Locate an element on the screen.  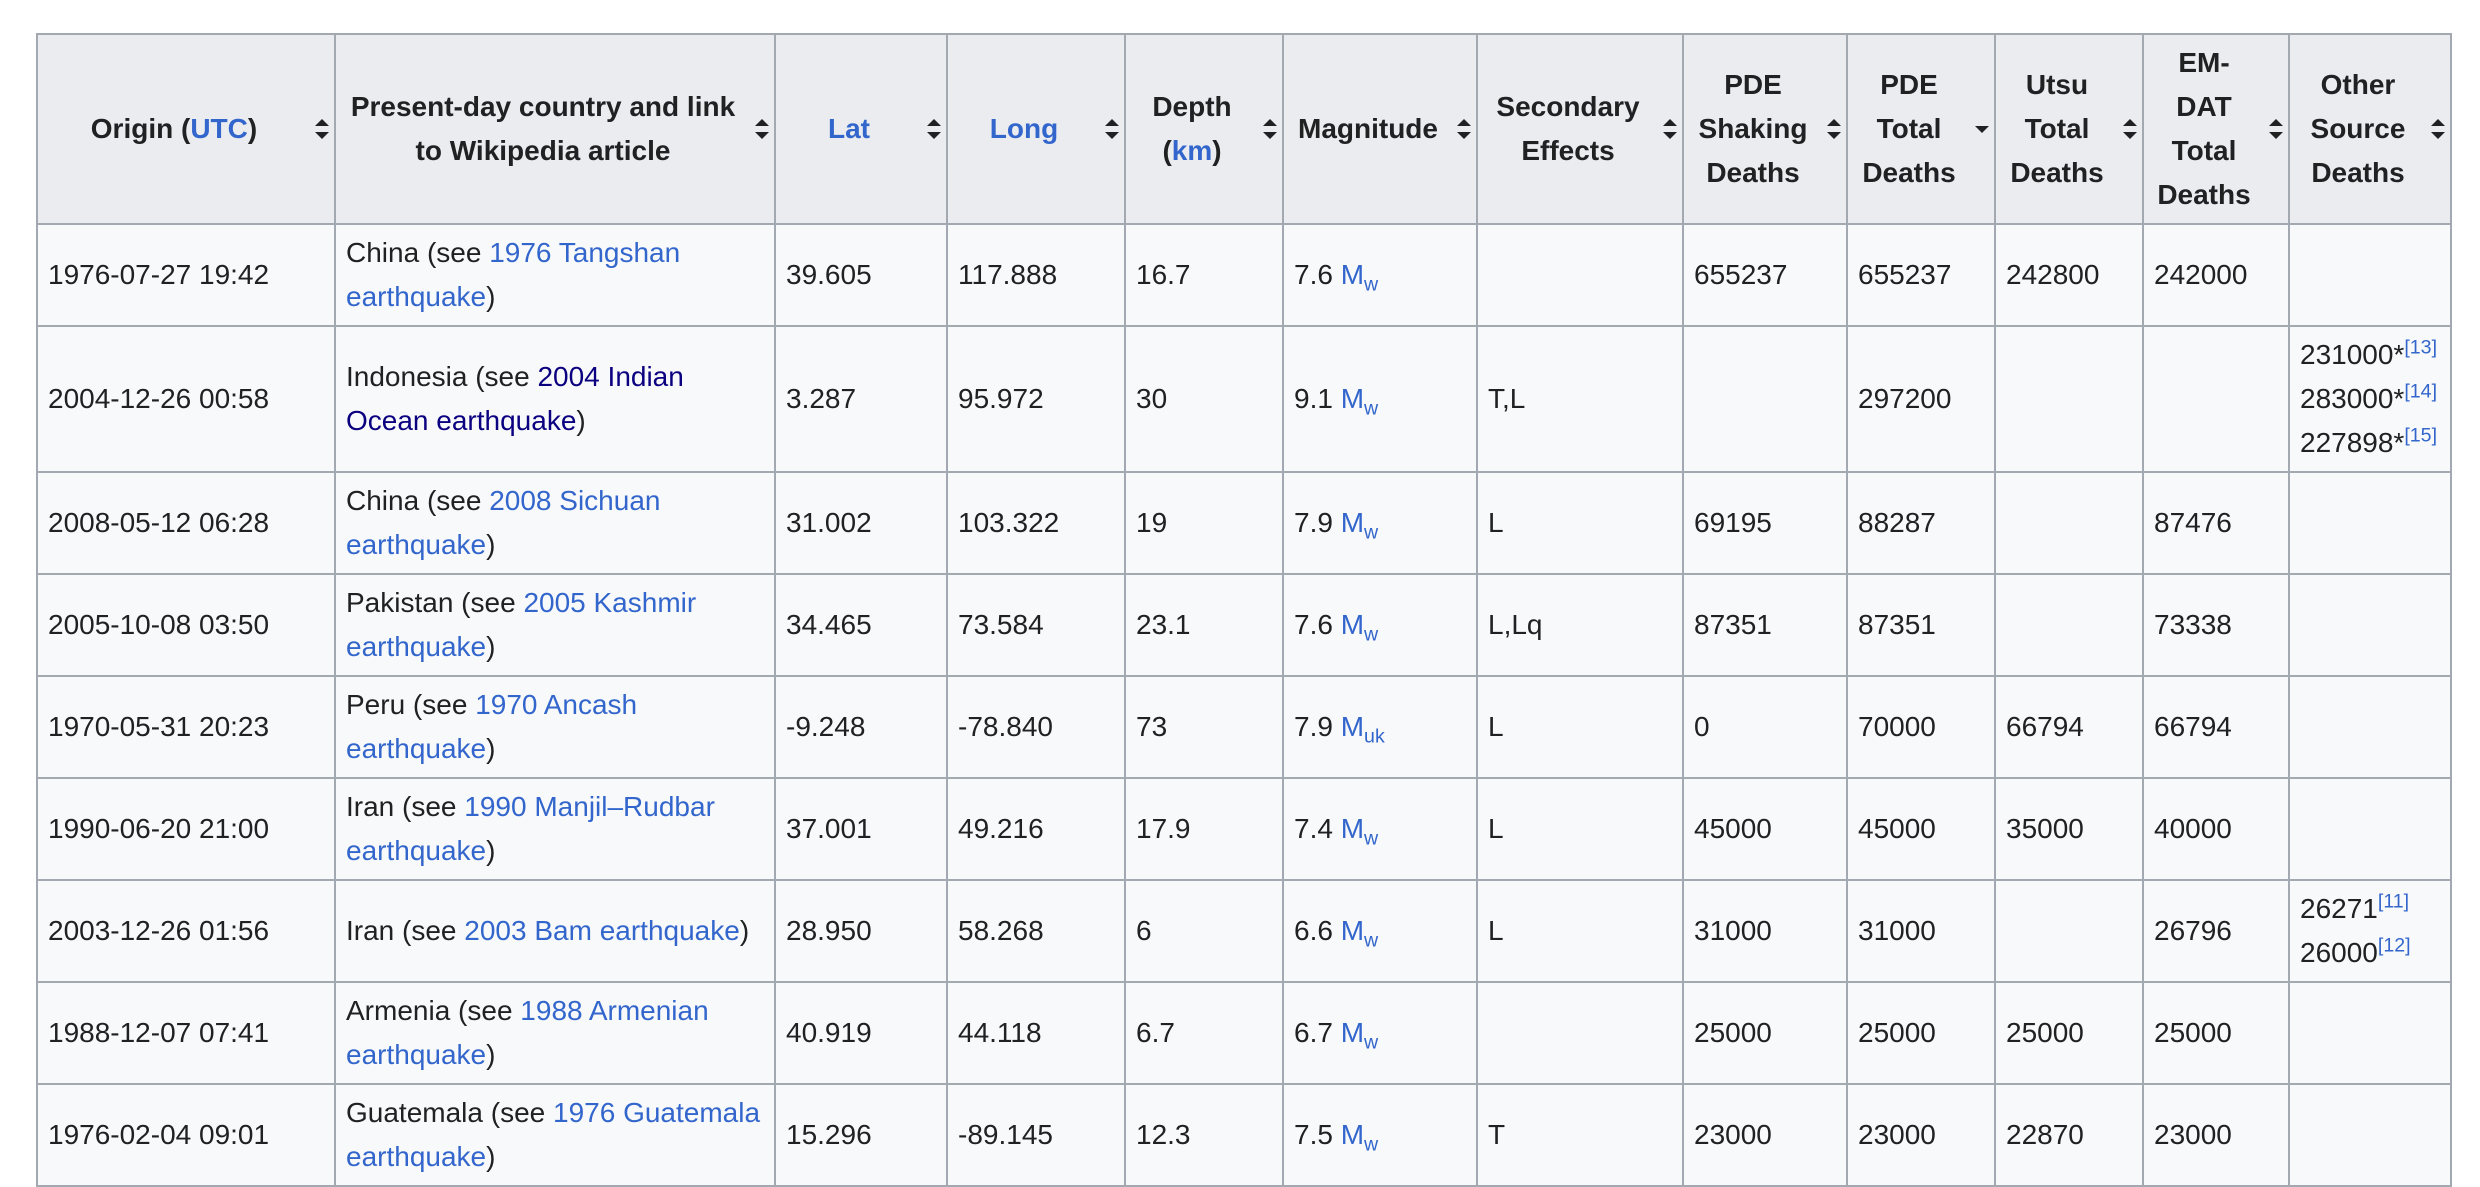
cell-pde-total: 88287 is located at coordinates (1921, 523).